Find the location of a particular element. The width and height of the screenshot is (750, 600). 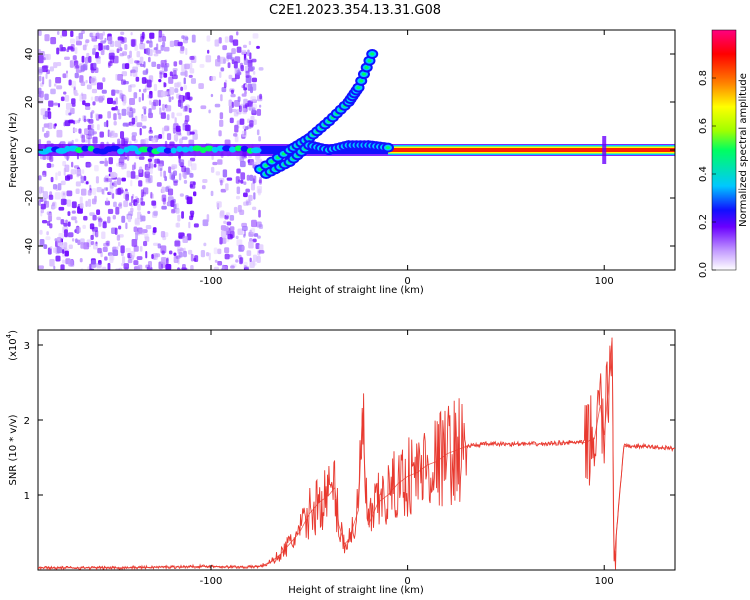

carrier-blob is located at coordinates (185, 149).